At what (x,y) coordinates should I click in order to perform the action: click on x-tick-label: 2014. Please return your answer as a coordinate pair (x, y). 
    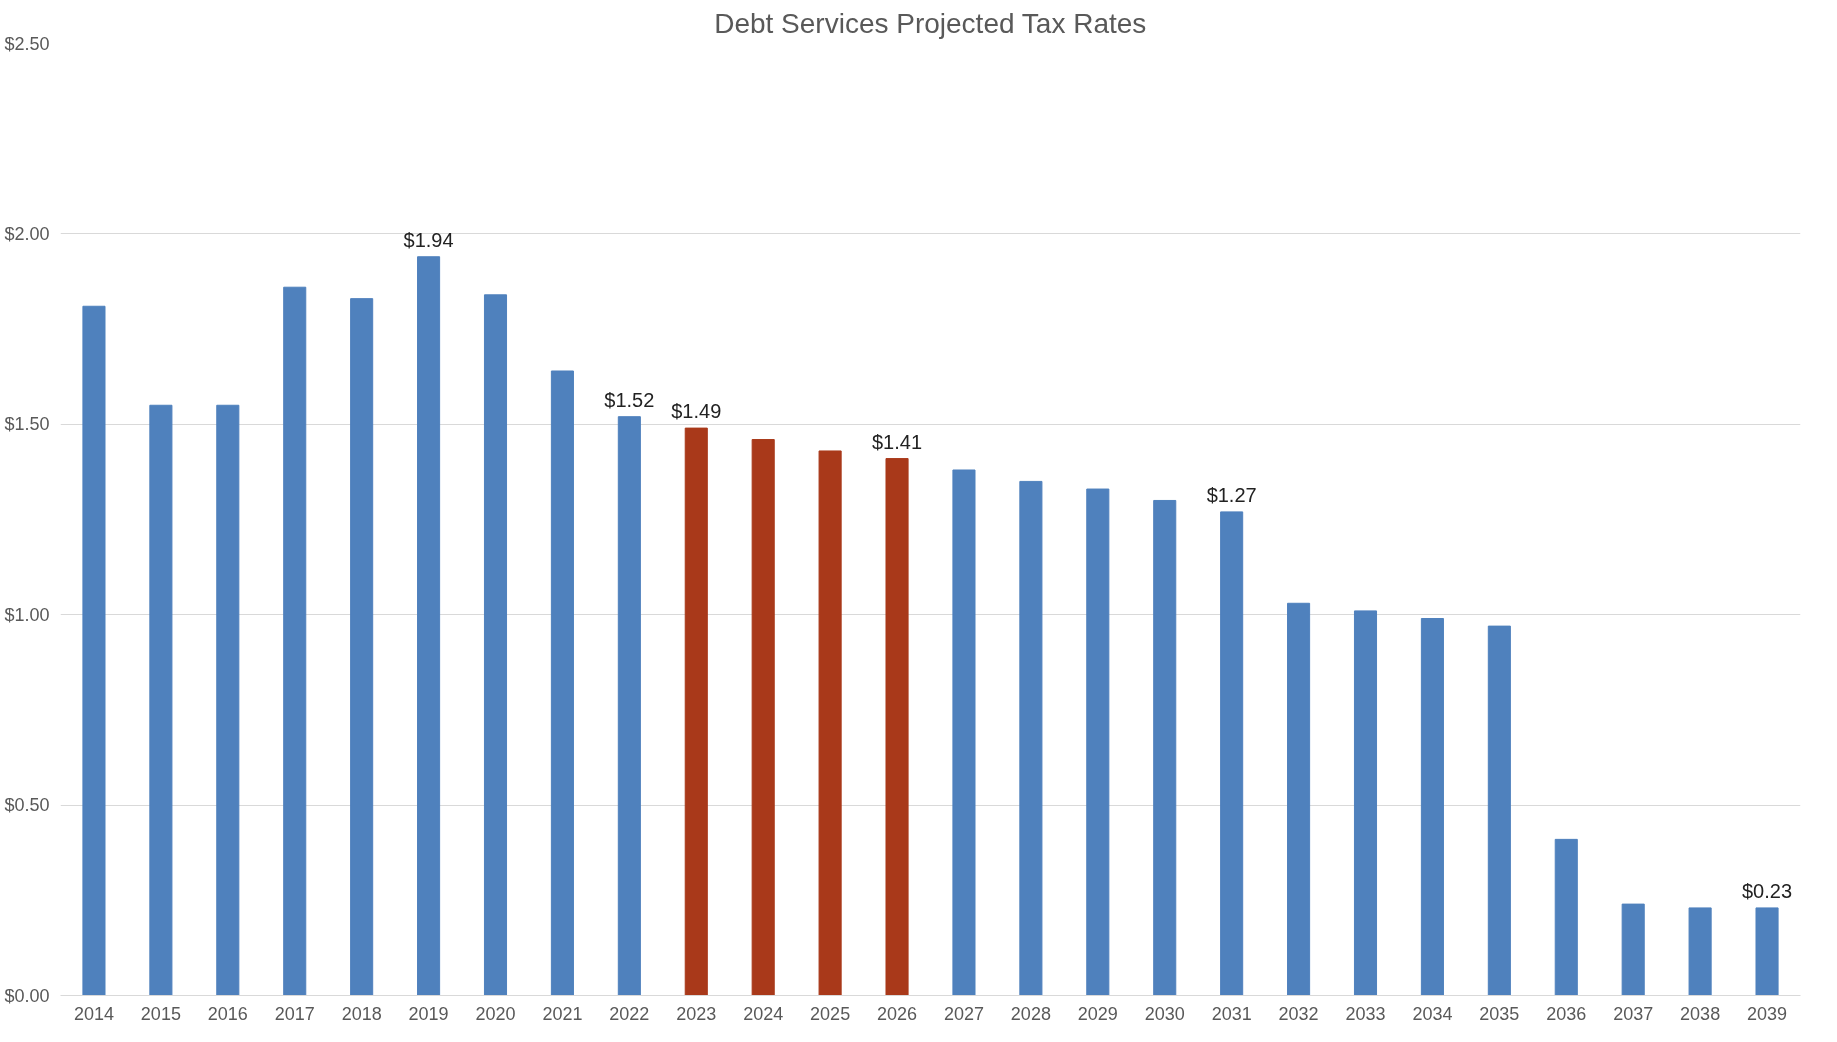
    Looking at the image, I should click on (93, 1013).